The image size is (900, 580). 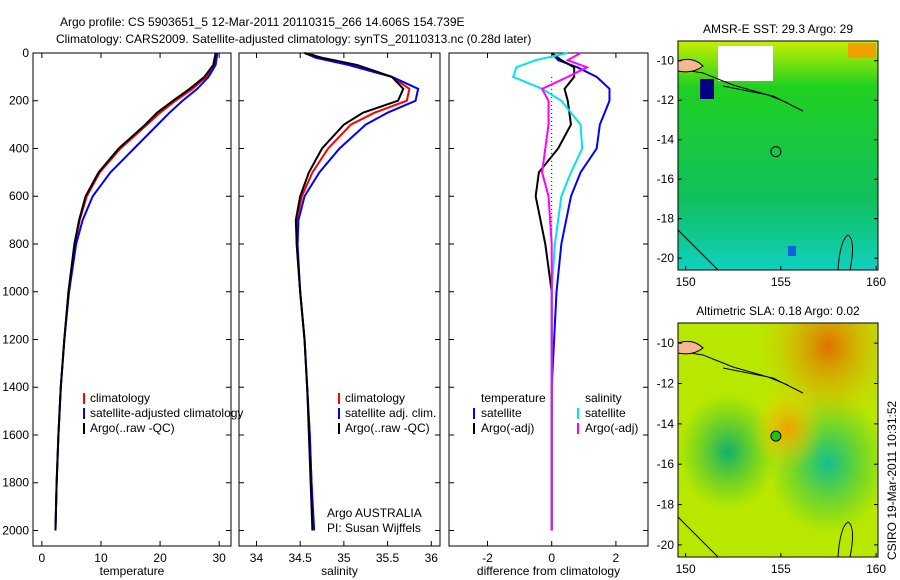 What do you see at coordinates (745, 63) in the screenshot?
I see `missing-data` at bounding box center [745, 63].